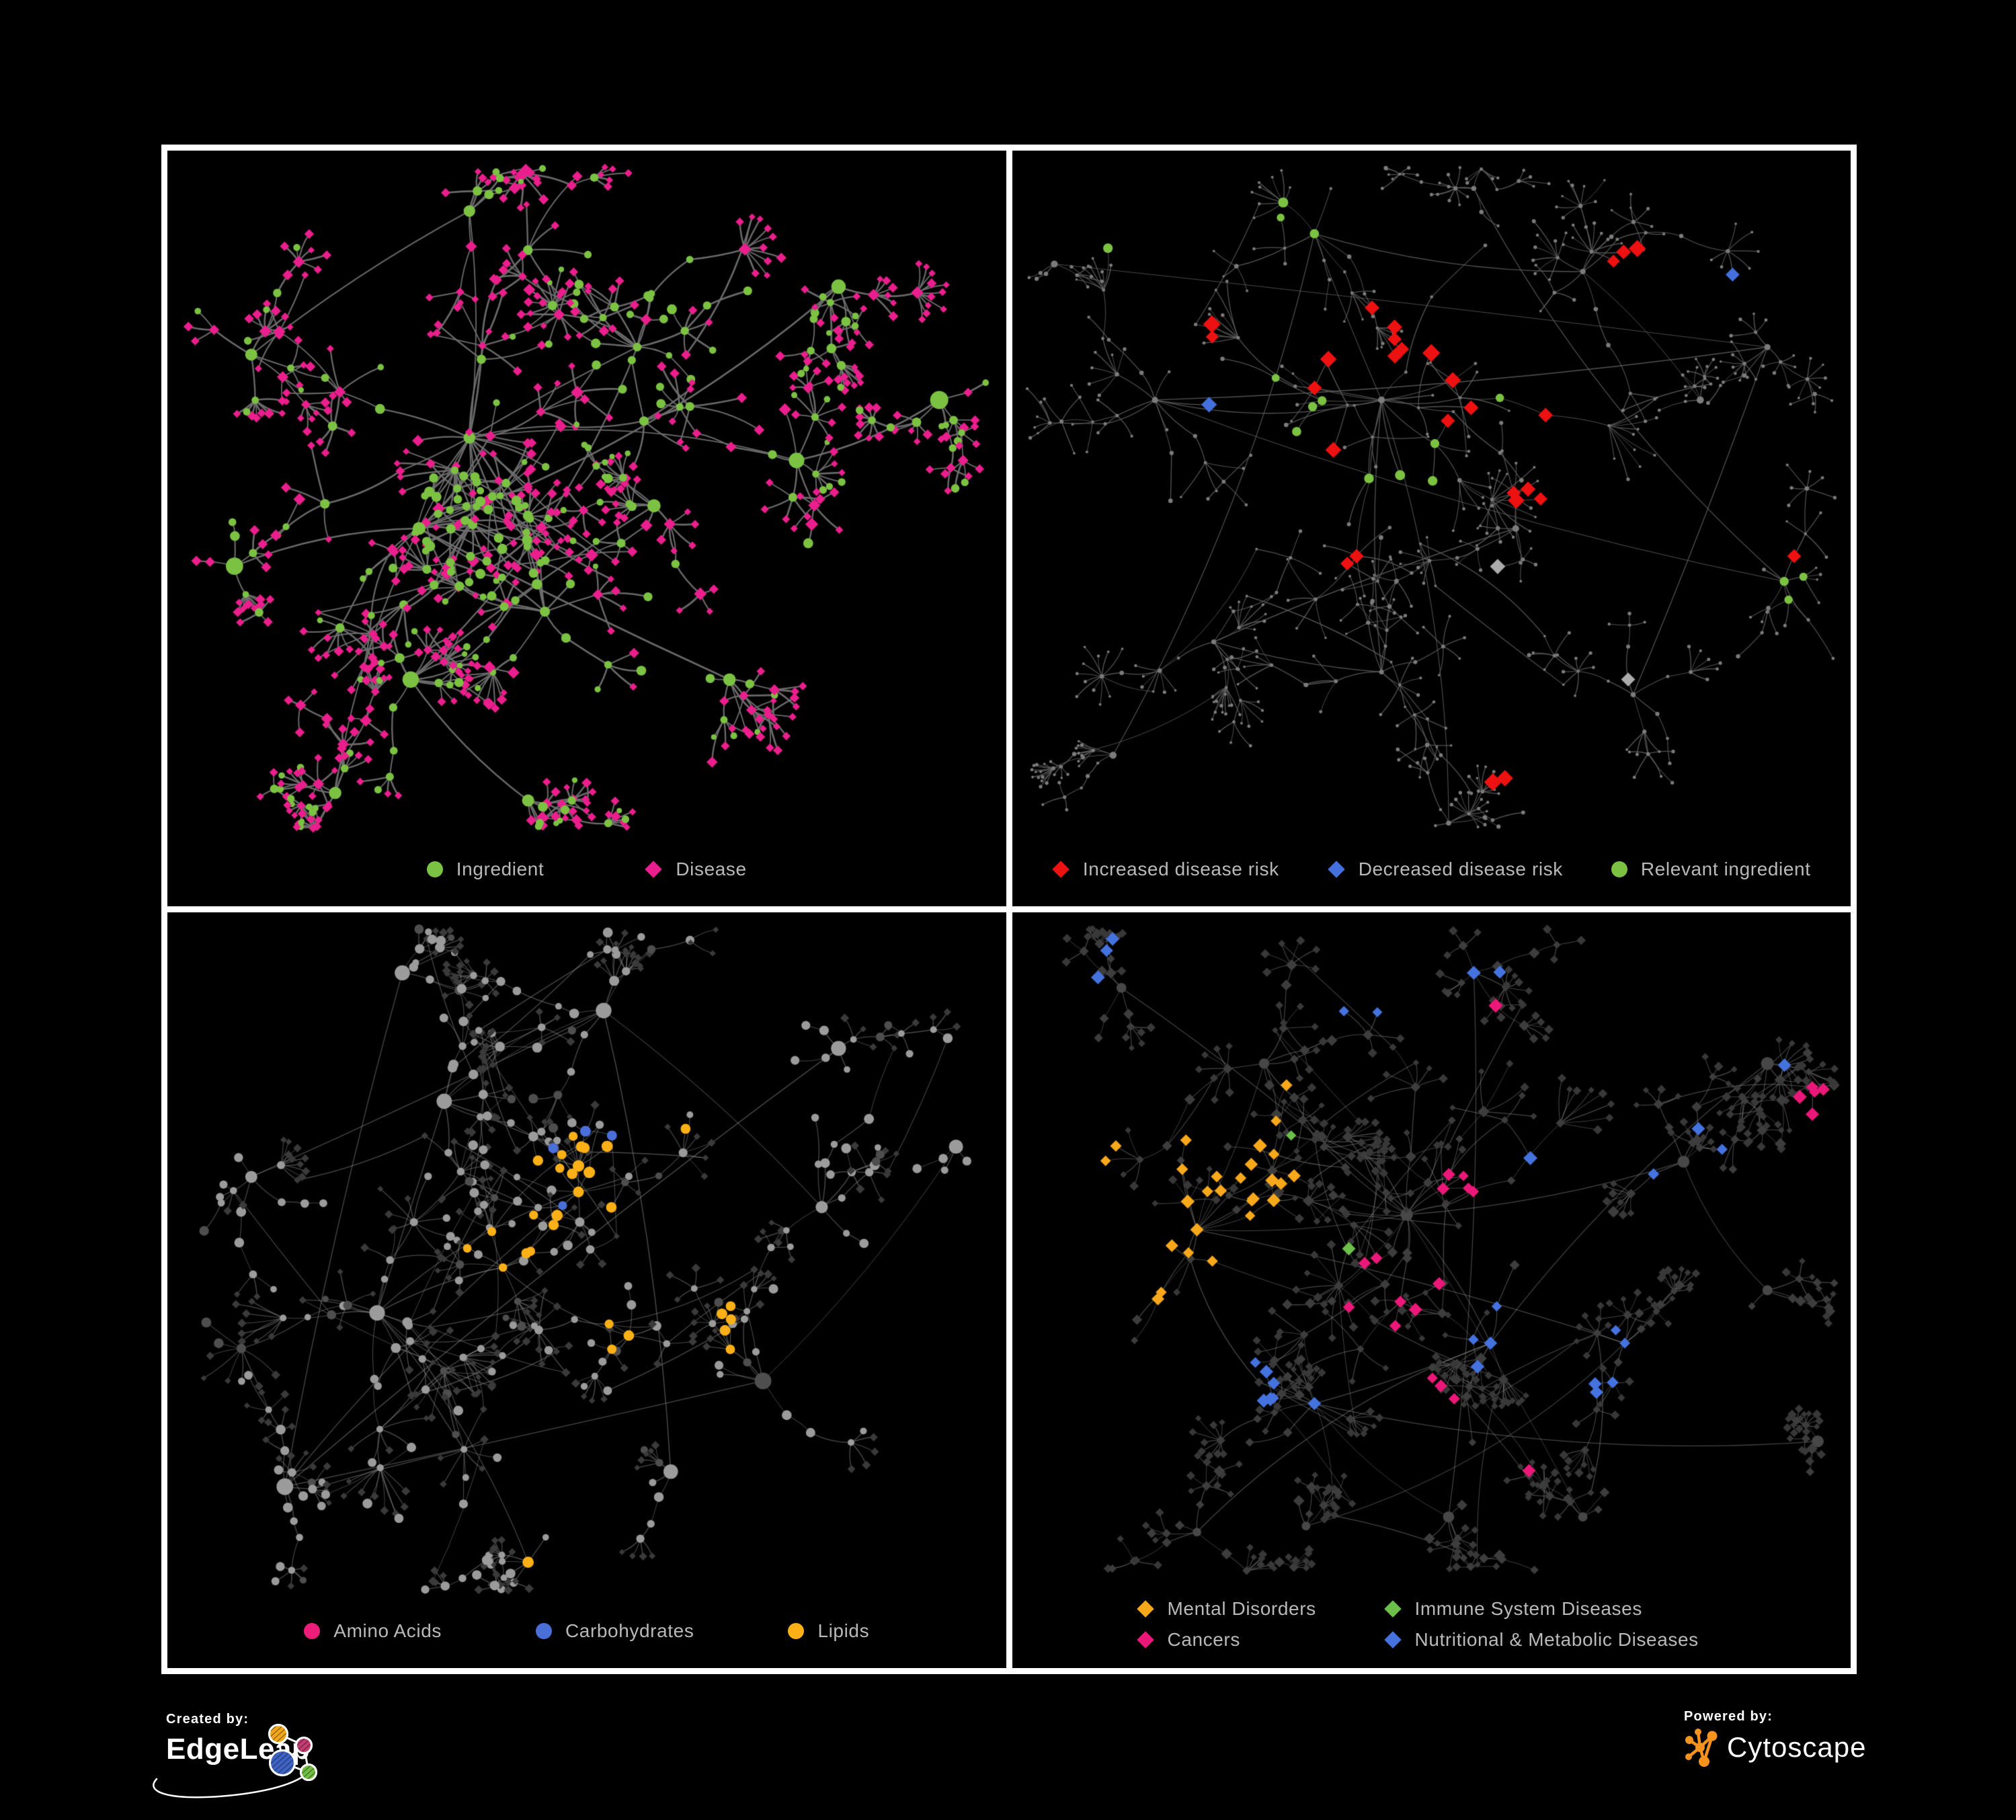  I want to click on legend-label: Cancers, so click(1203, 1639).